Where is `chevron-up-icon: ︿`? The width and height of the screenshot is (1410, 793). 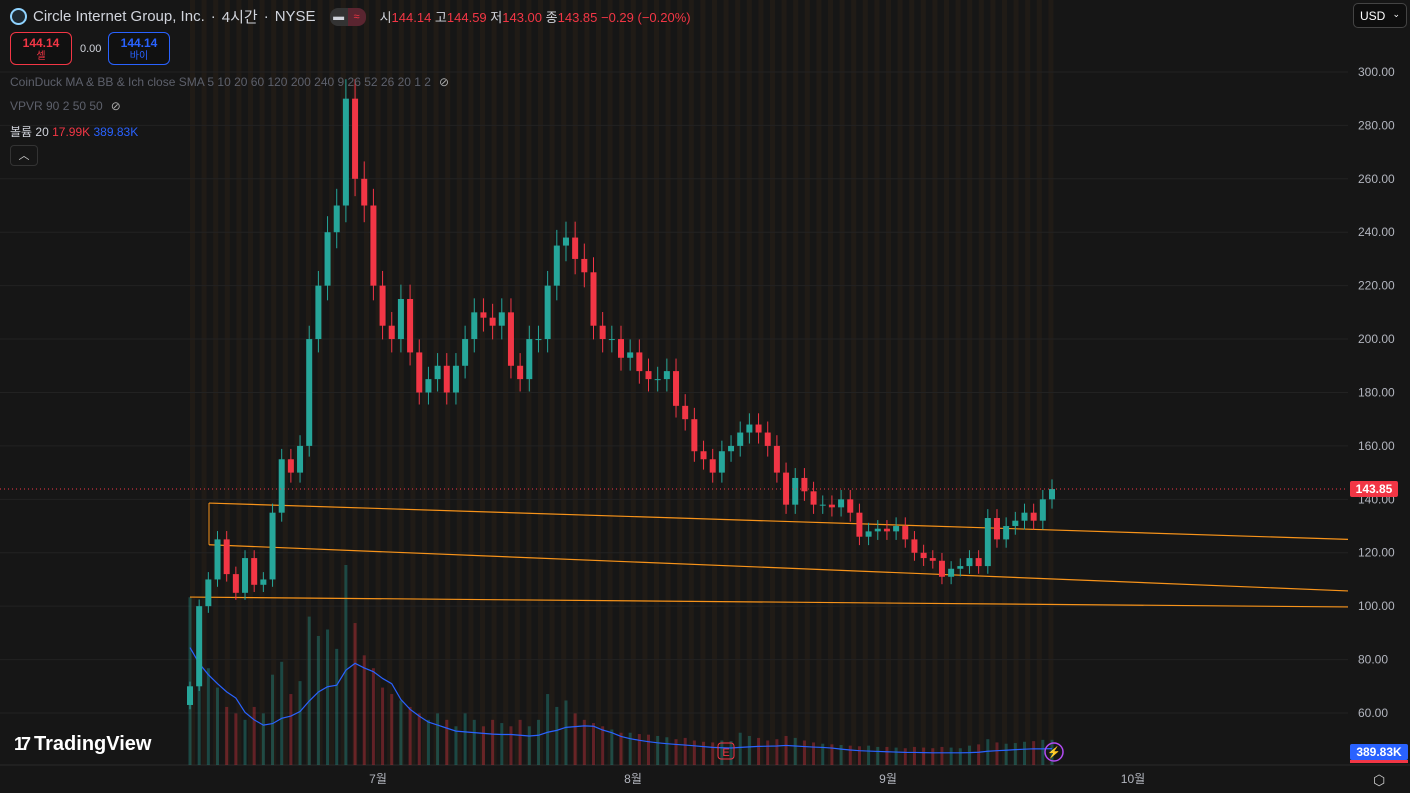
chevron-up-icon: ︿ is located at coordinates (24, 155).